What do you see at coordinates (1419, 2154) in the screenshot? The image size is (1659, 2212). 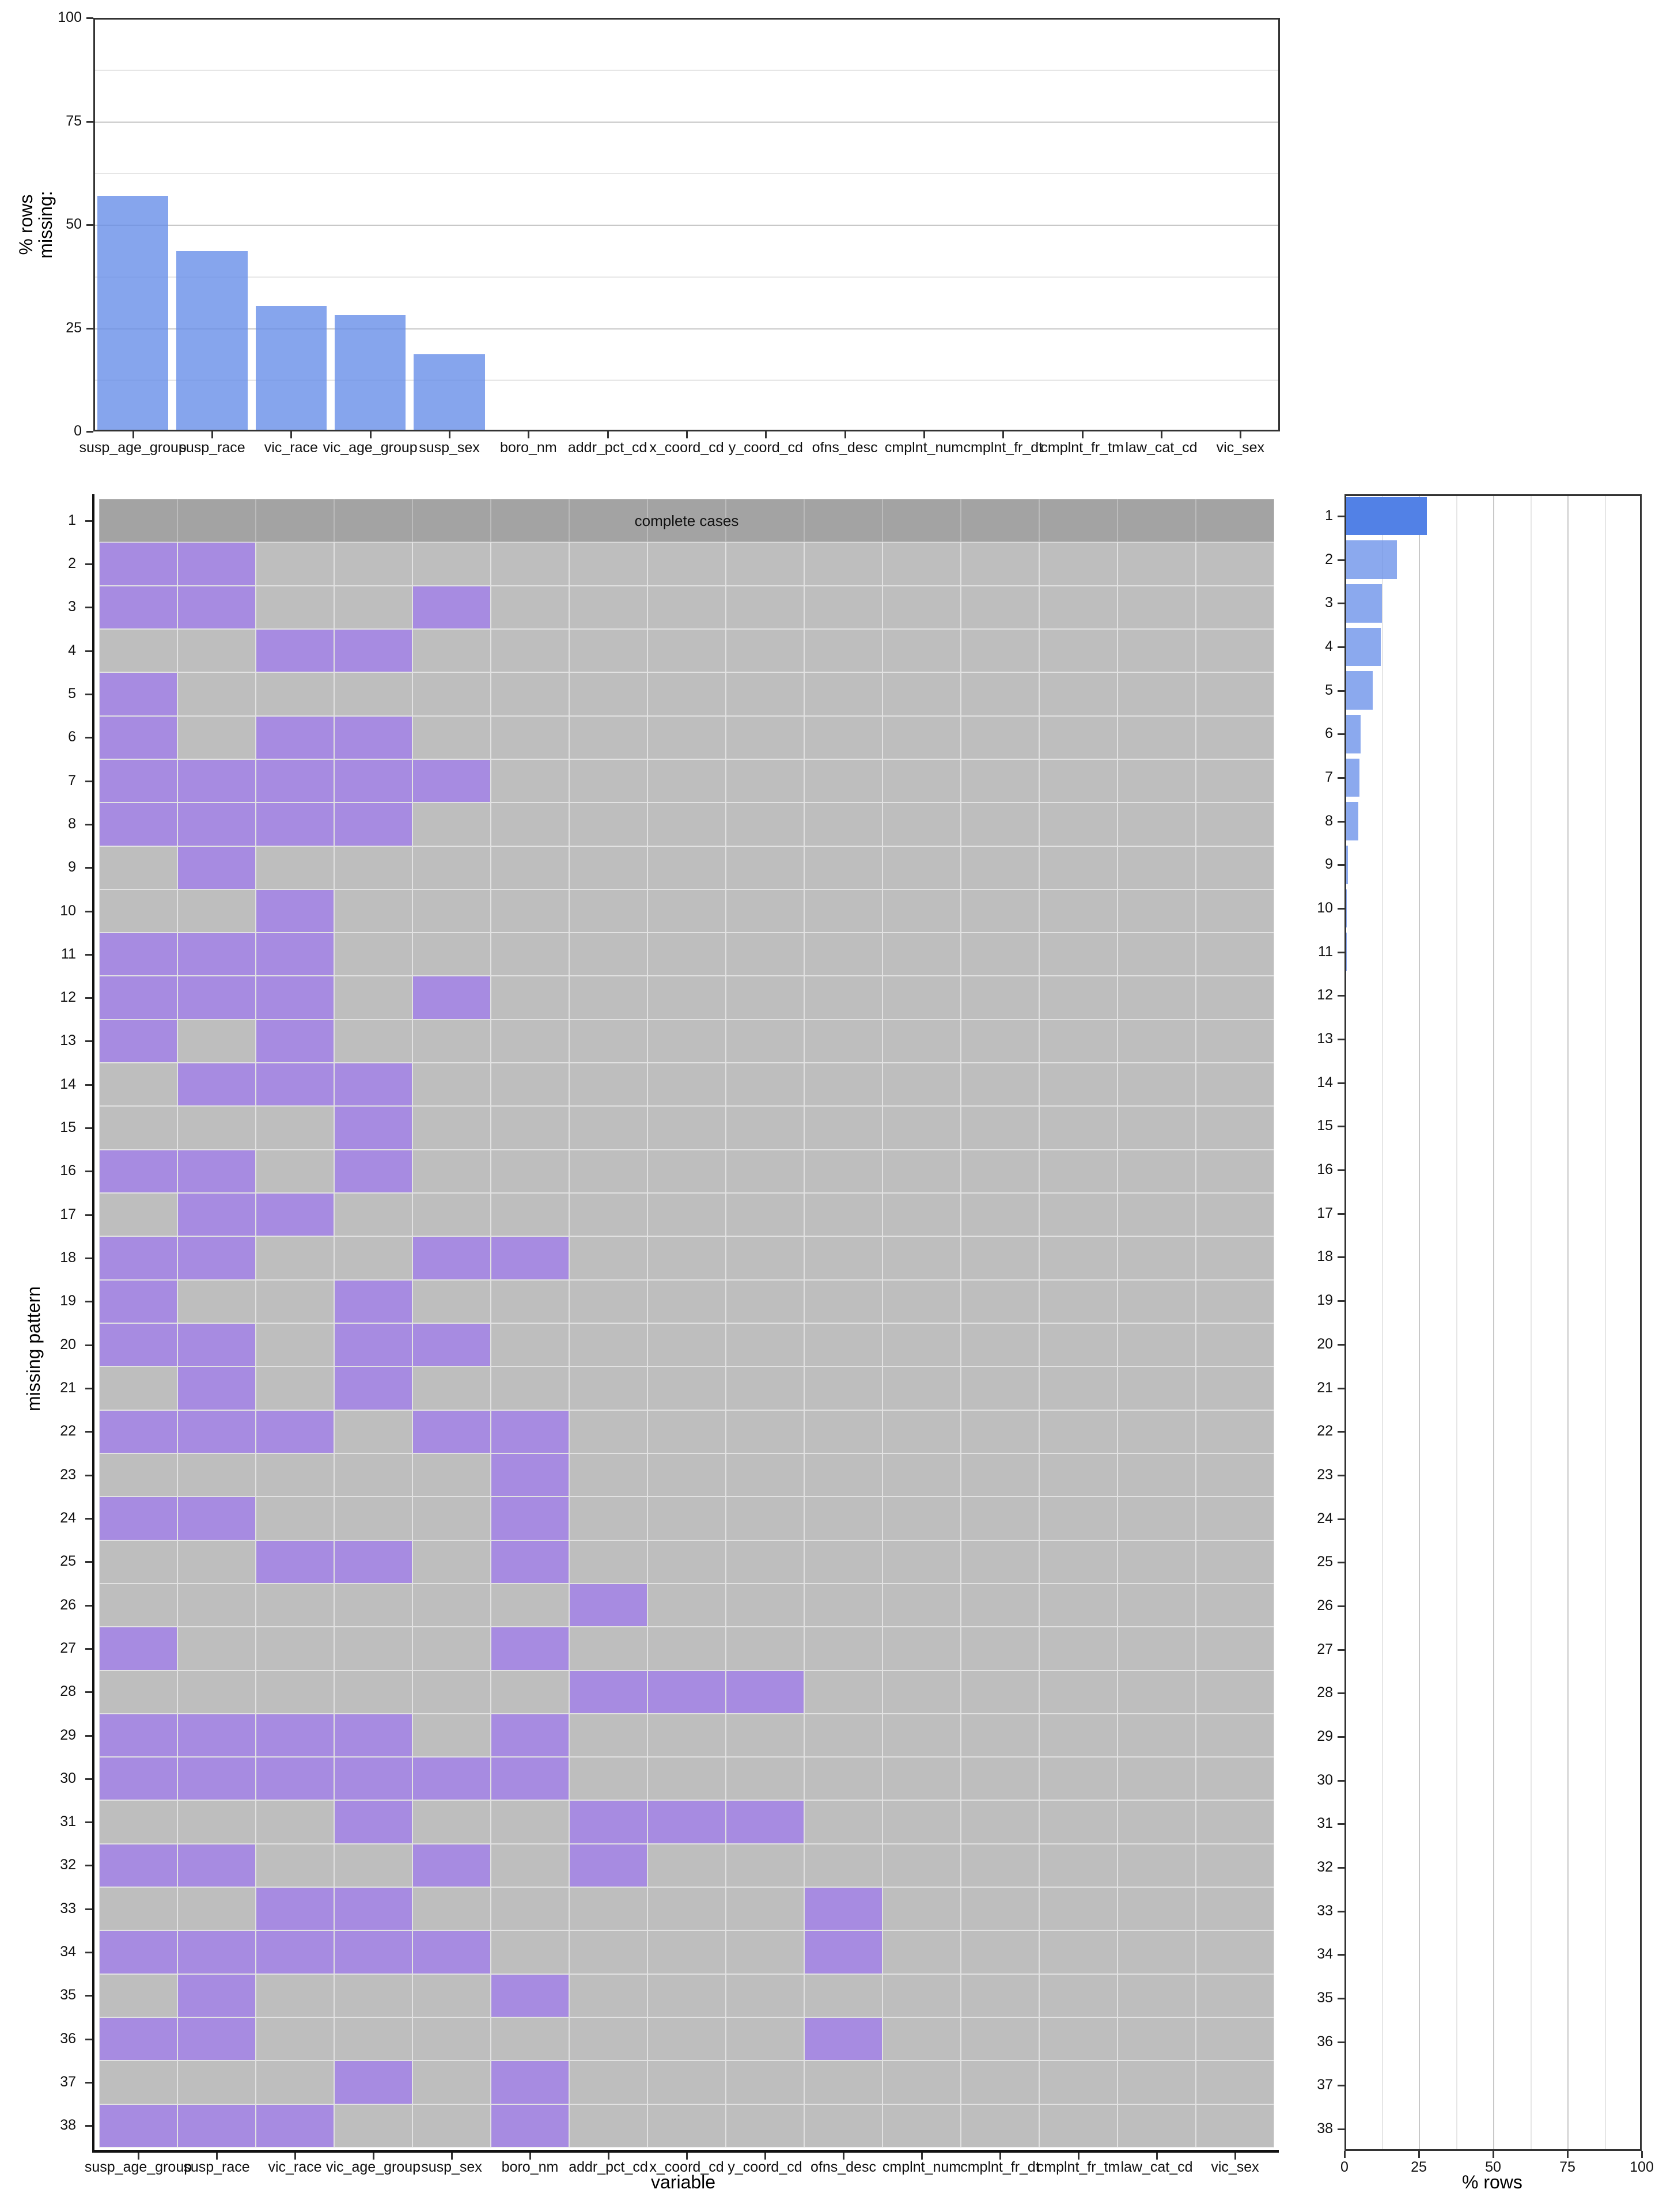 I see `right-xtick-mark` at bounding box center [1419, 2154].